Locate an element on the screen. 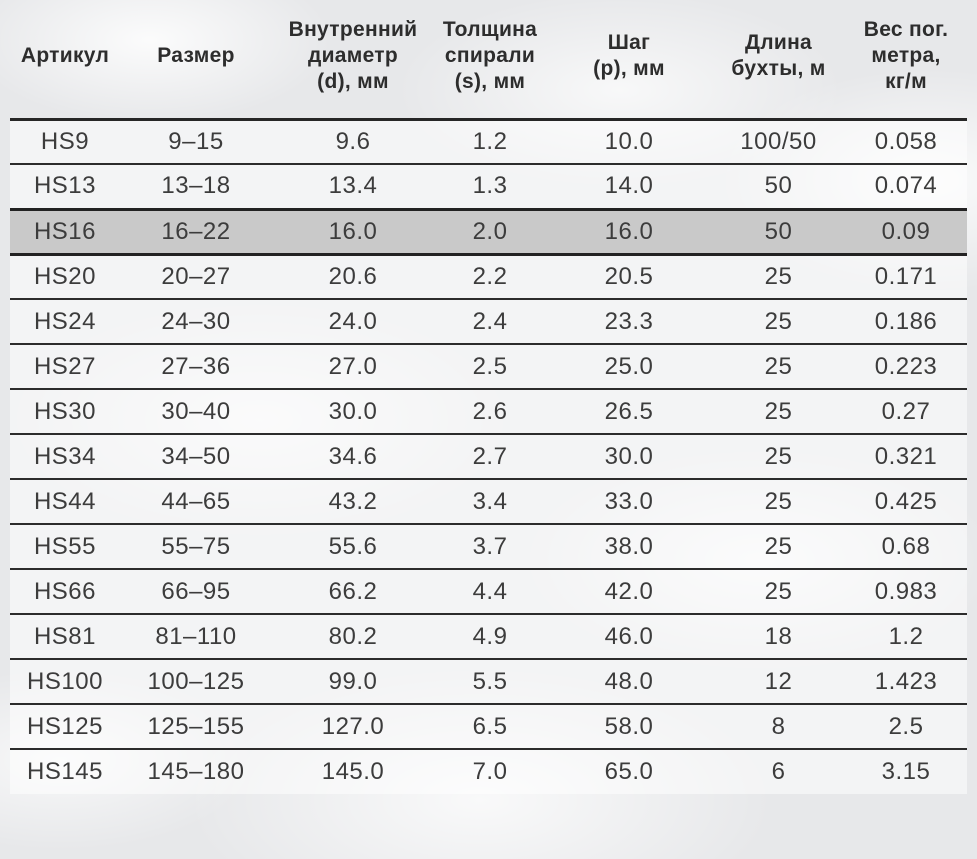 The width and height of the screenshot is (977, 859). table-row: HS30 30–40 30.0 2.6 26.5 25 0.27 is located at coordinates (488, 411).